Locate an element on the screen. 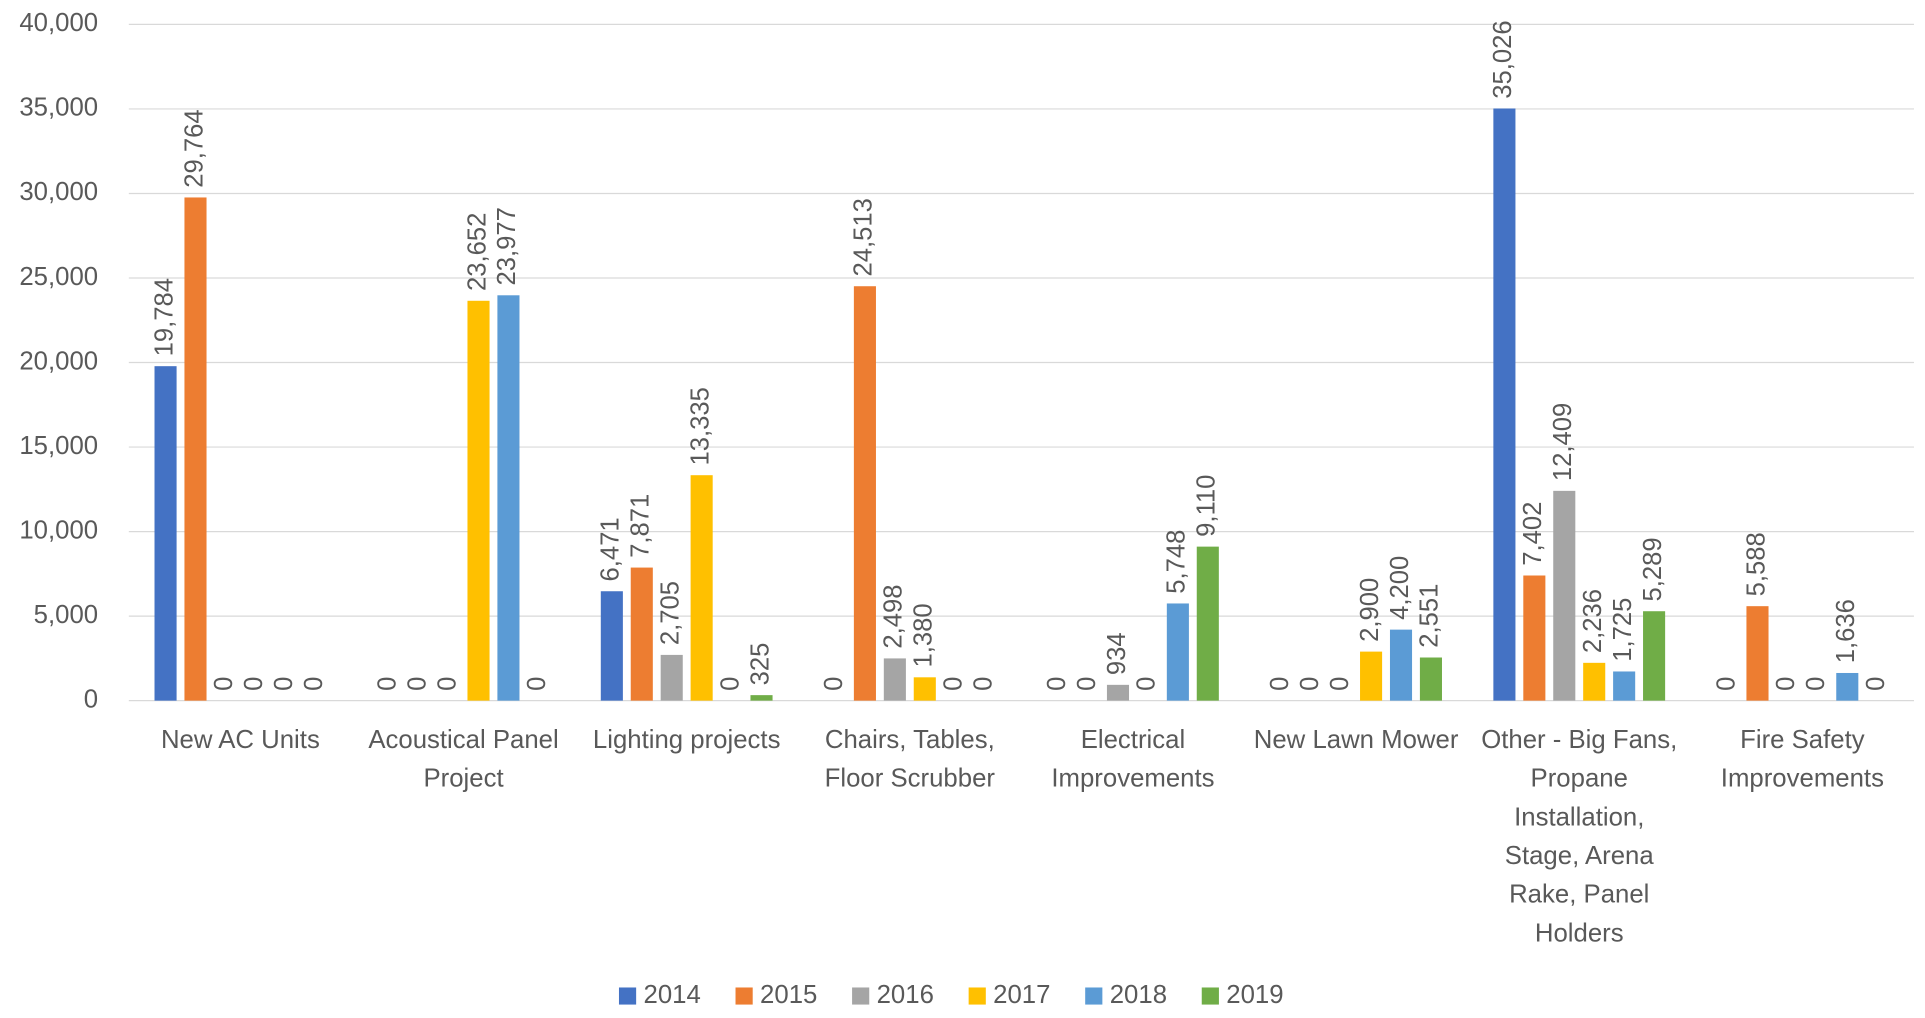  y-tick-label: 40,000 is located at coordinates (58, 23).